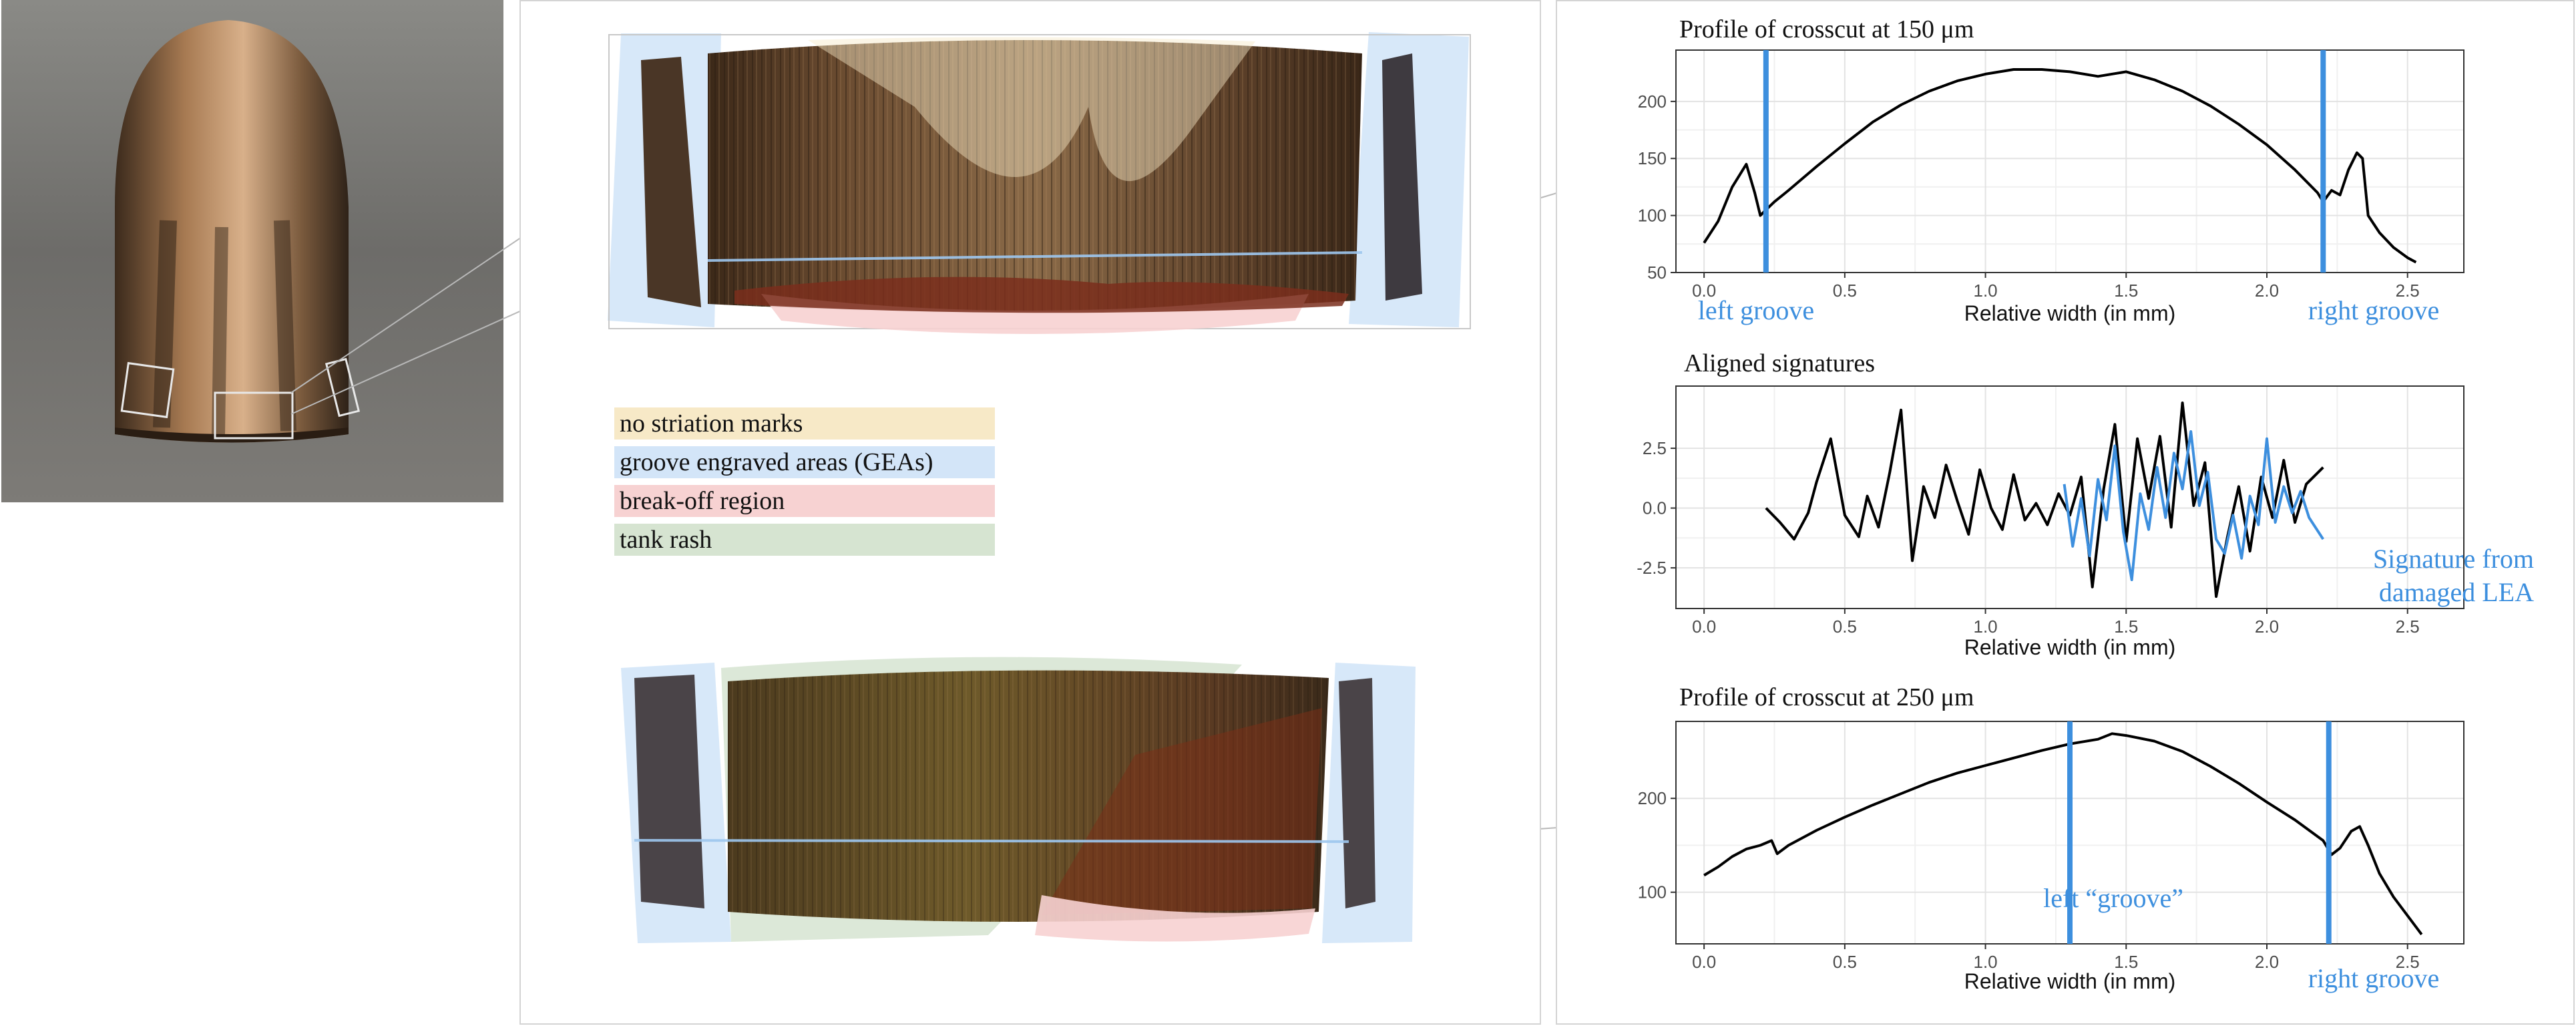 Image resolution: width=2576 pixels, height=1026 pixels. I want to click on legend-item-no-striation: no striation marks, so click(804, 423).